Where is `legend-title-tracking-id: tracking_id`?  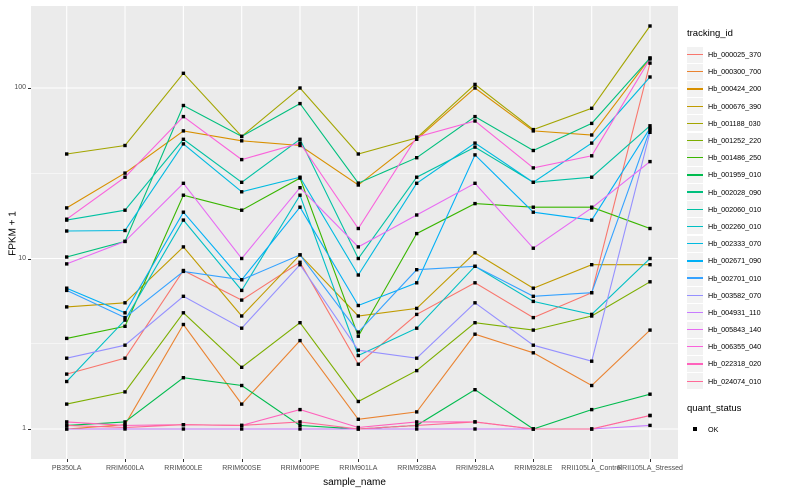
legend-title-tracking-id: tracking_id is located at coordinates (710, 33).